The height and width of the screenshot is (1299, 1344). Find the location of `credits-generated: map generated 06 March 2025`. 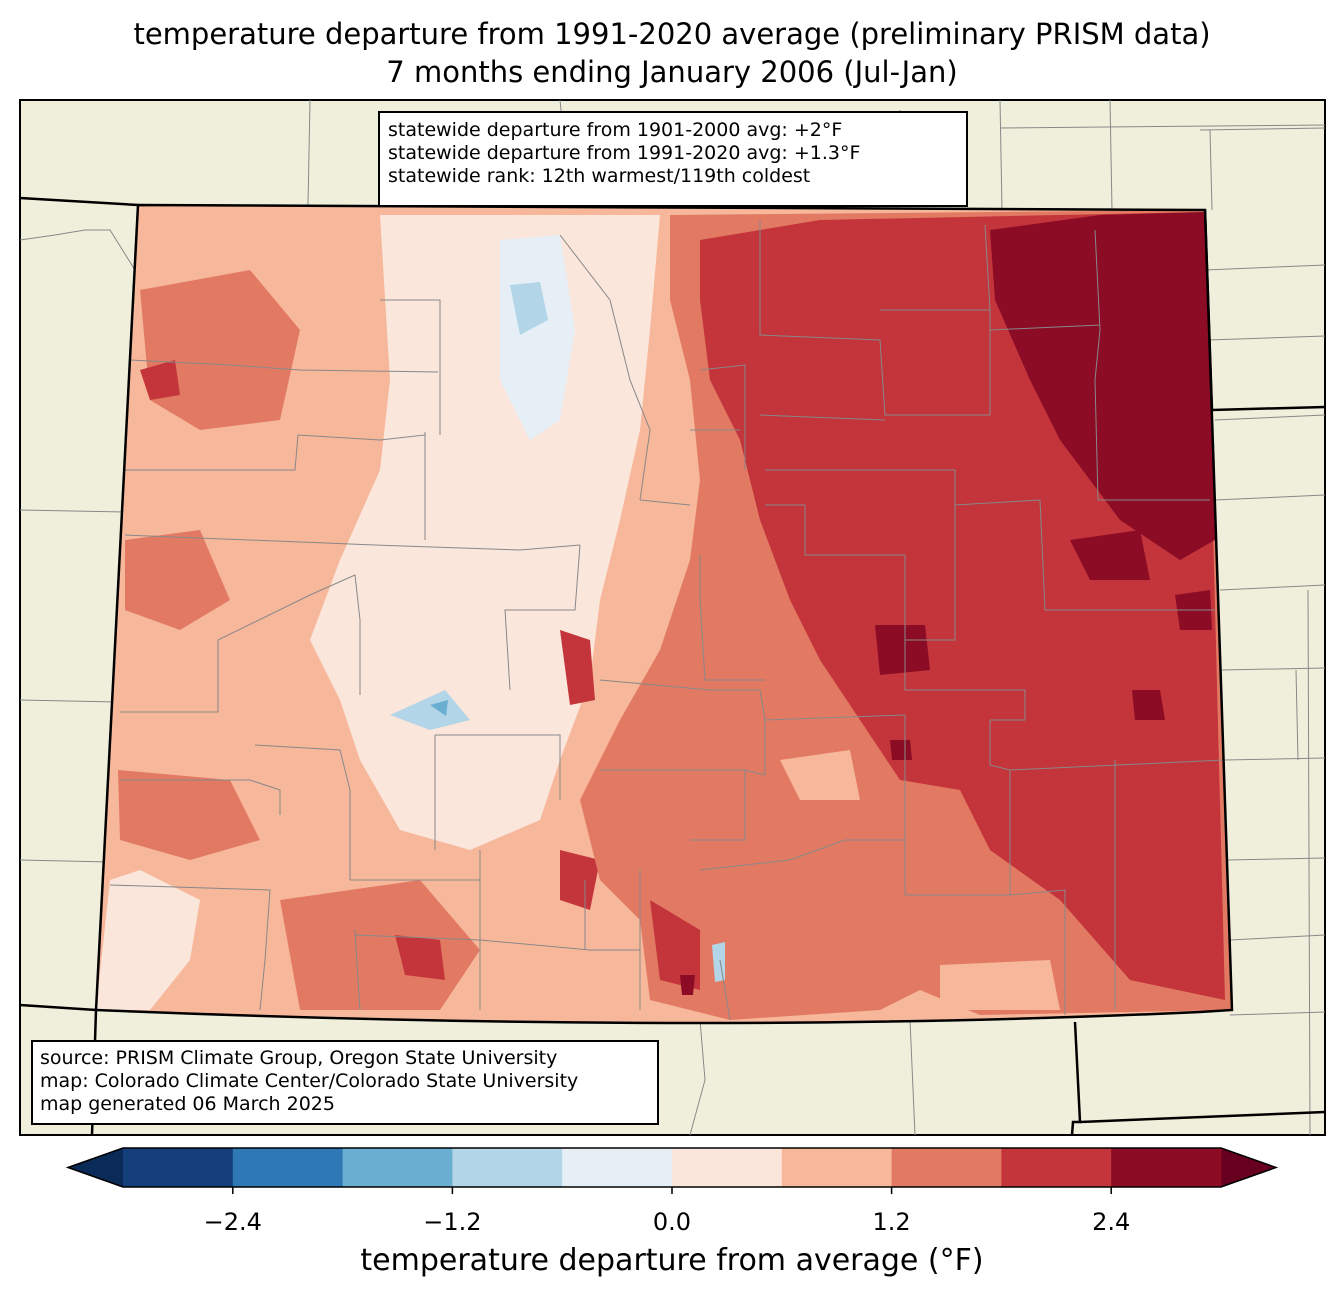

credits-generated: map generated 06 March 2025 is located at coordinates (187, 1104).